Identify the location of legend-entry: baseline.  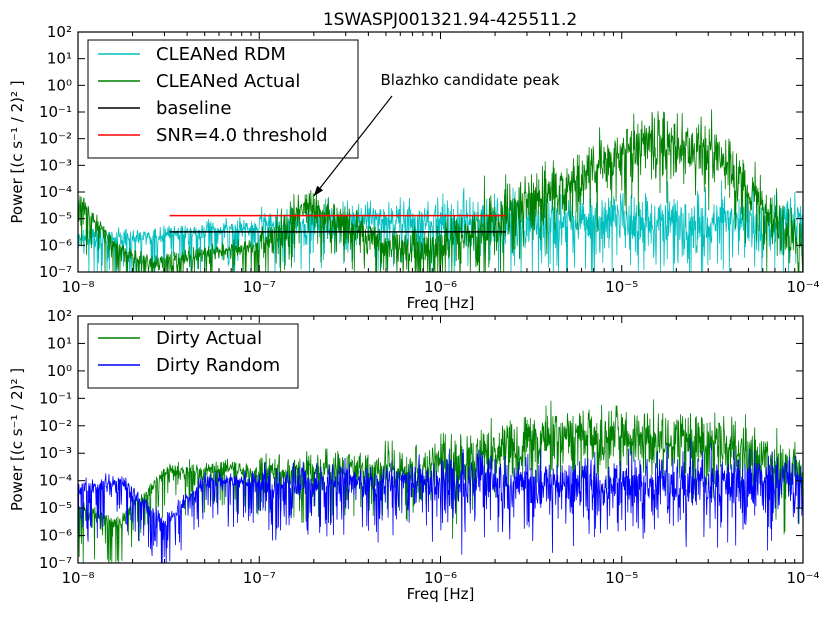
(193, 108).